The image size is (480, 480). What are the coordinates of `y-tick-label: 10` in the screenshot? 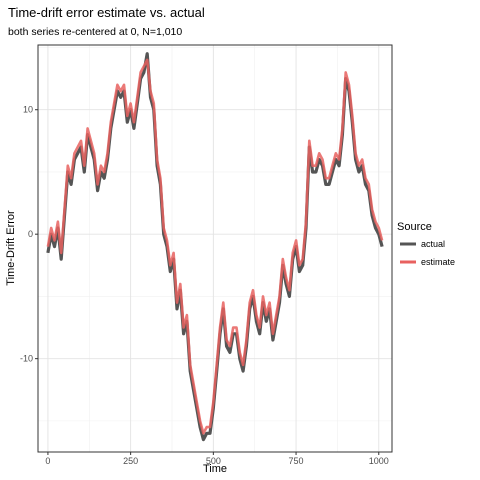 It's located at (28, 110).